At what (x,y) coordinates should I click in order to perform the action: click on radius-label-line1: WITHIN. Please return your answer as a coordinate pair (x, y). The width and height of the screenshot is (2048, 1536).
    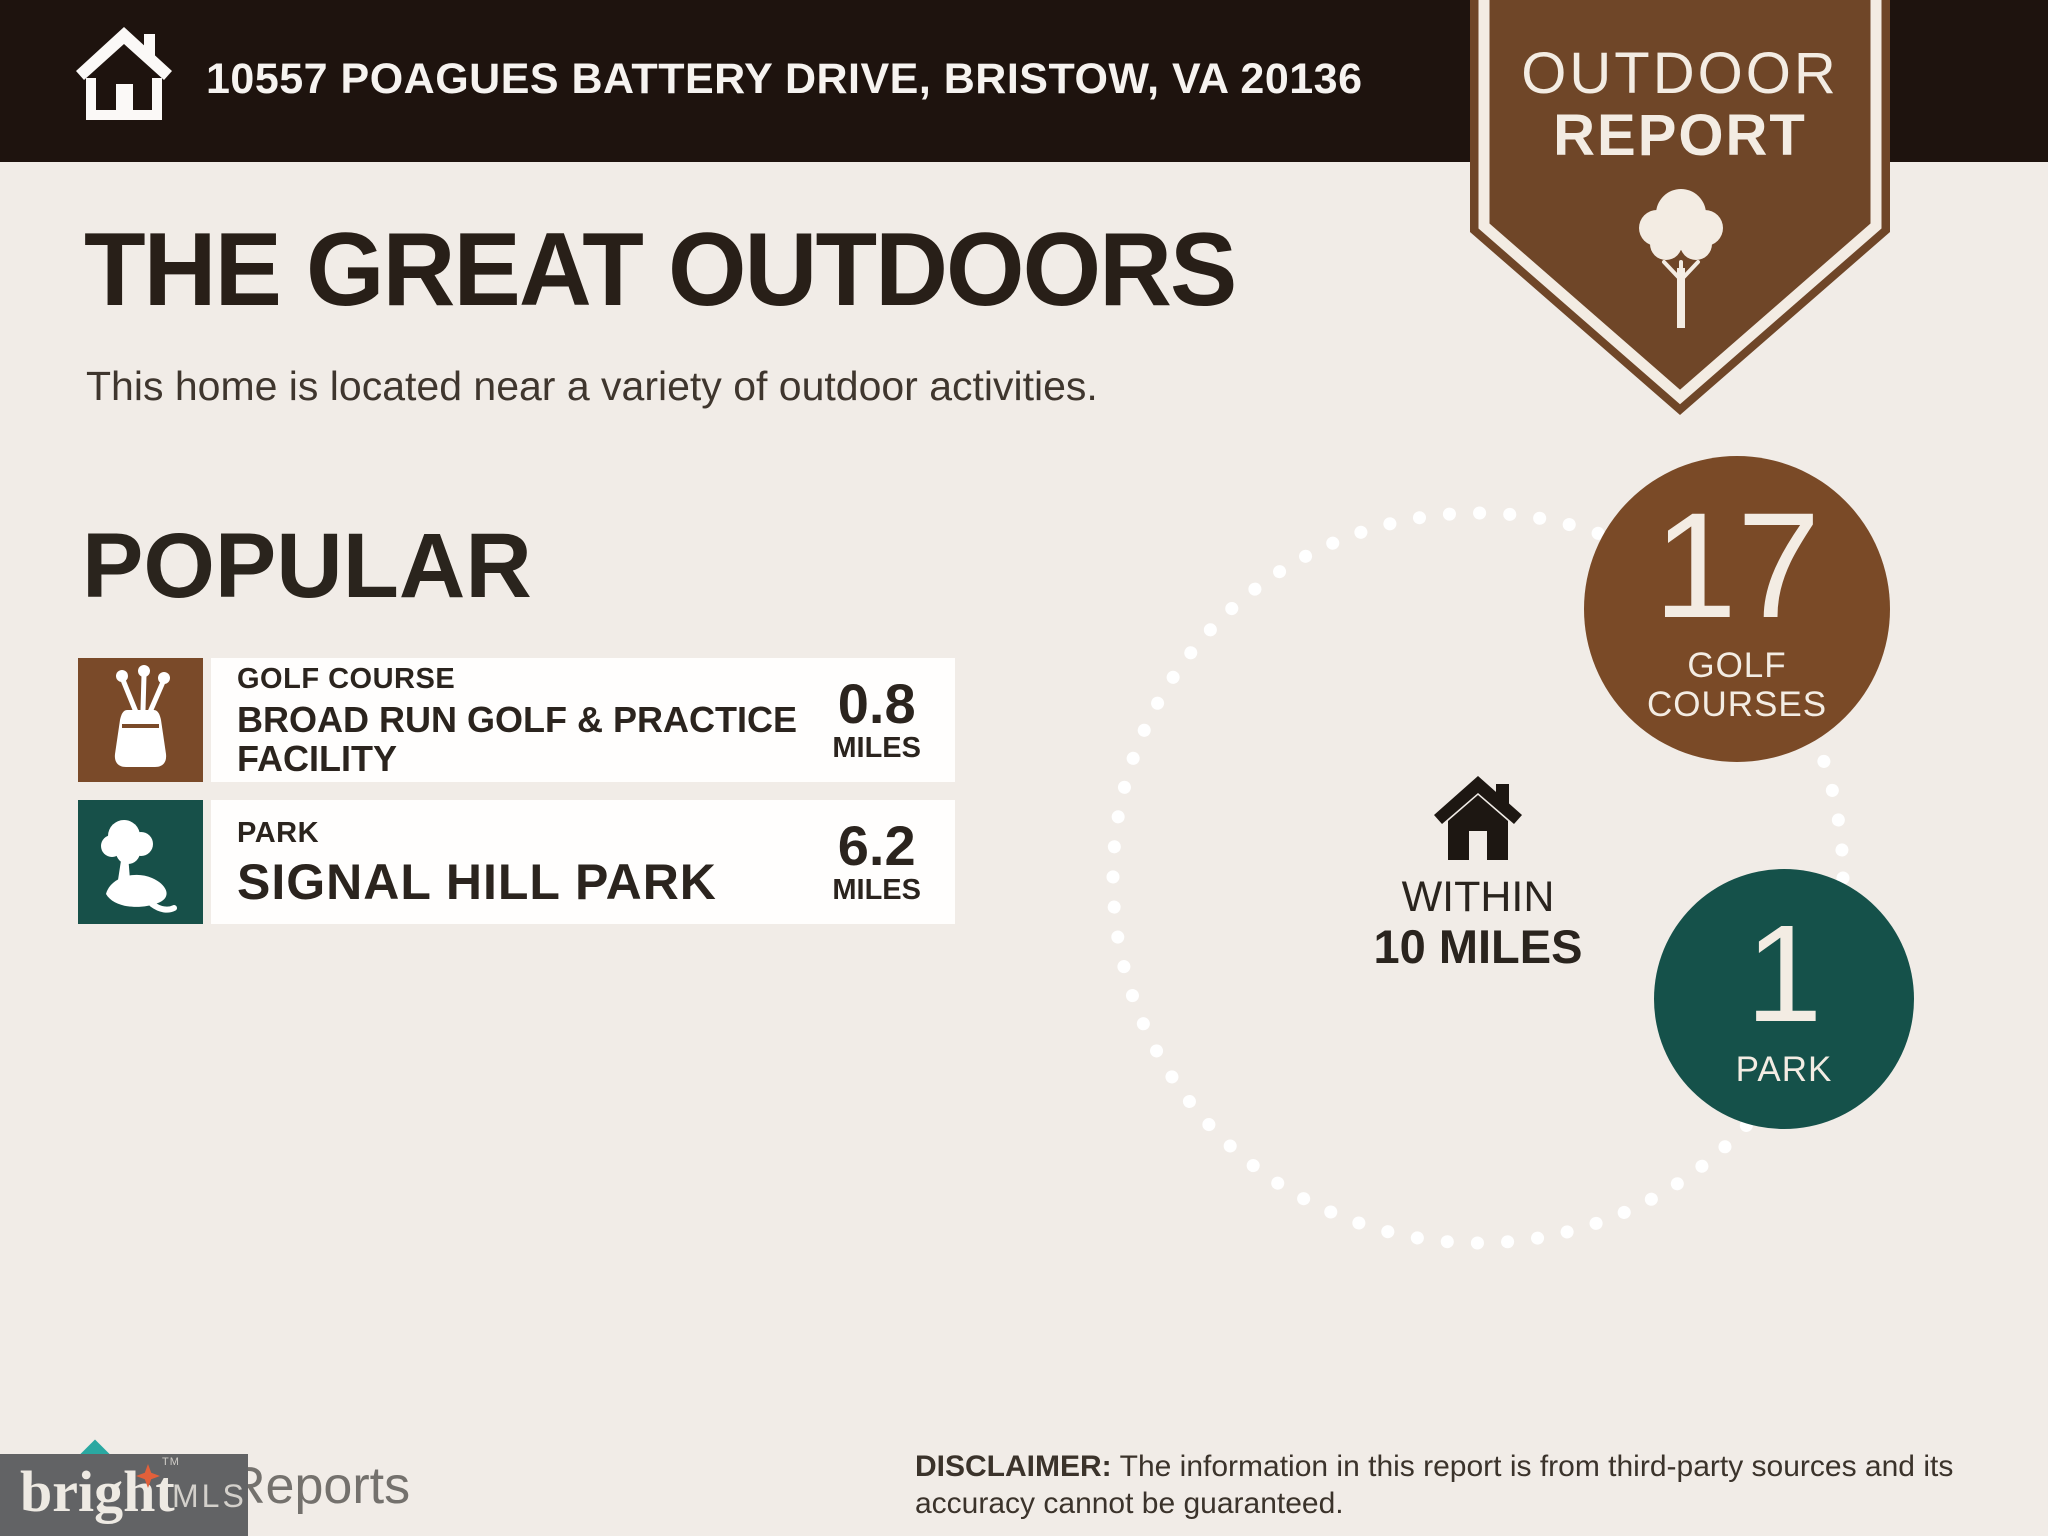
    Looking at the image, I should click on (1478, 897).